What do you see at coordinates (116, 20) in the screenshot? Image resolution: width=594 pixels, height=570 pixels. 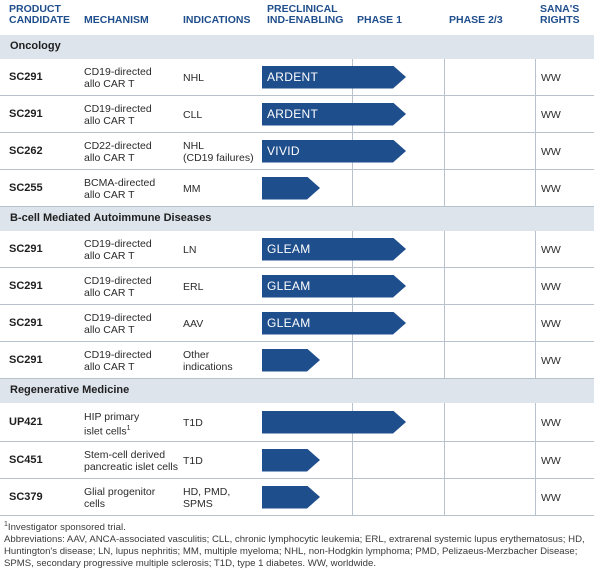 I see `header-mechanism: MECHANISM` at bounding box center [116, 20].